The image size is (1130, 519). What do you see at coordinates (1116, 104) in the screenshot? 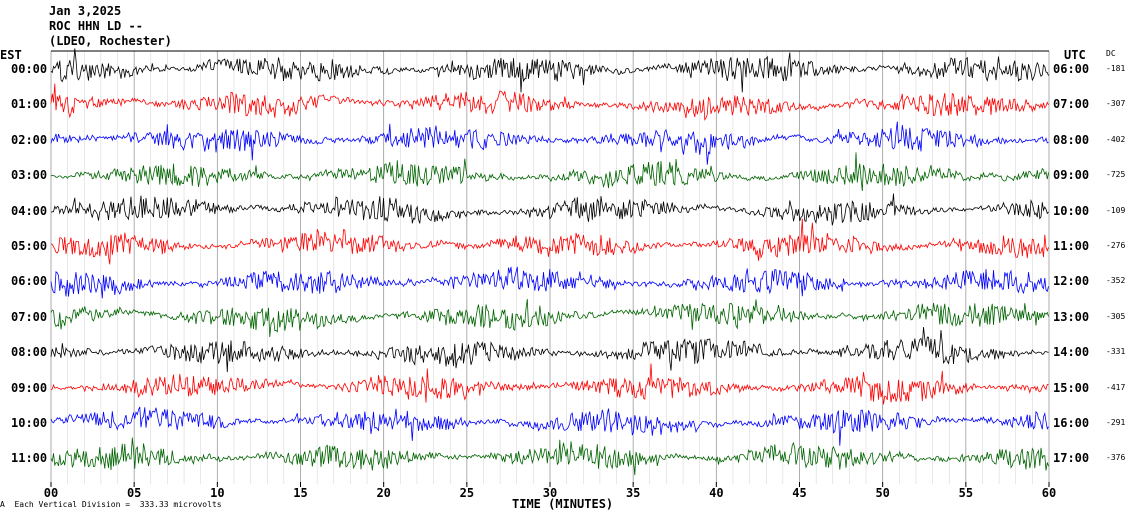
I see `dc-offset-value: -307` at bounding box center [1116, 104].